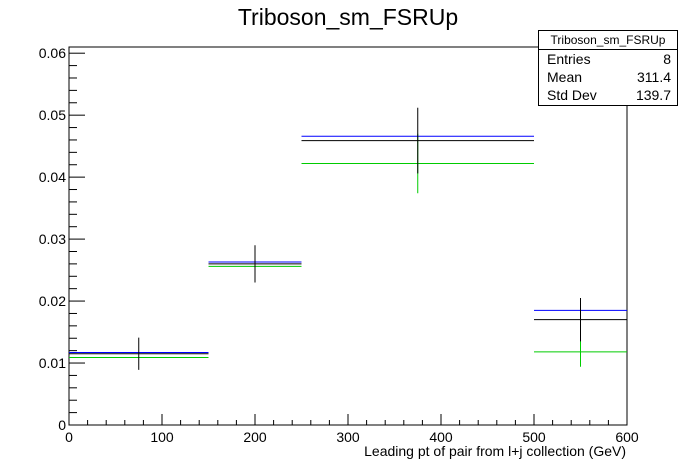  Describe the element at coordinates (52, 239) in the screenshot. I see `y-tick-label: 0.03` at that location.